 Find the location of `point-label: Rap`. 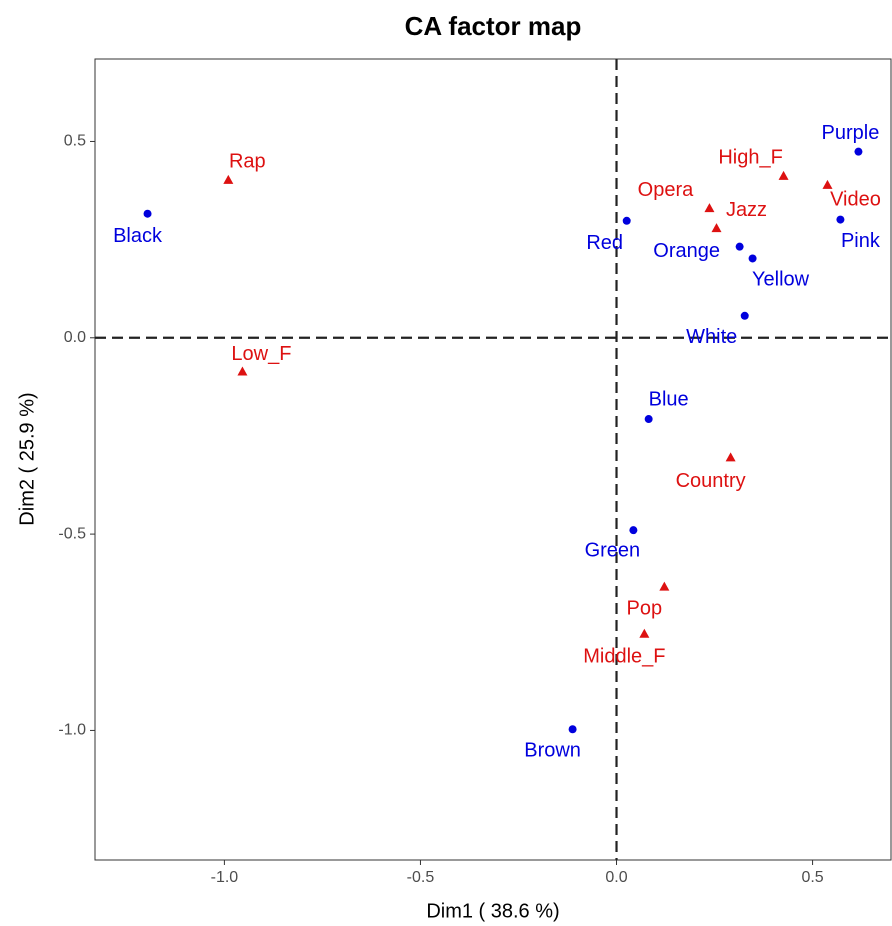

point-label: Rap is located at coordinates (247, 162).